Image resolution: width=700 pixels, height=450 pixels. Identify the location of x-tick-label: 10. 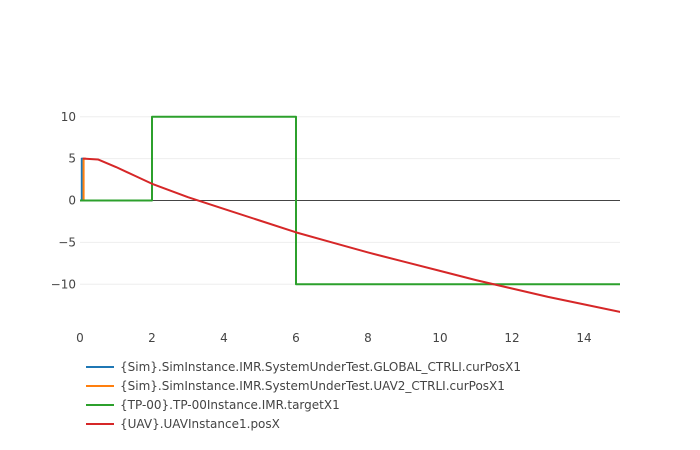
(439, 338).